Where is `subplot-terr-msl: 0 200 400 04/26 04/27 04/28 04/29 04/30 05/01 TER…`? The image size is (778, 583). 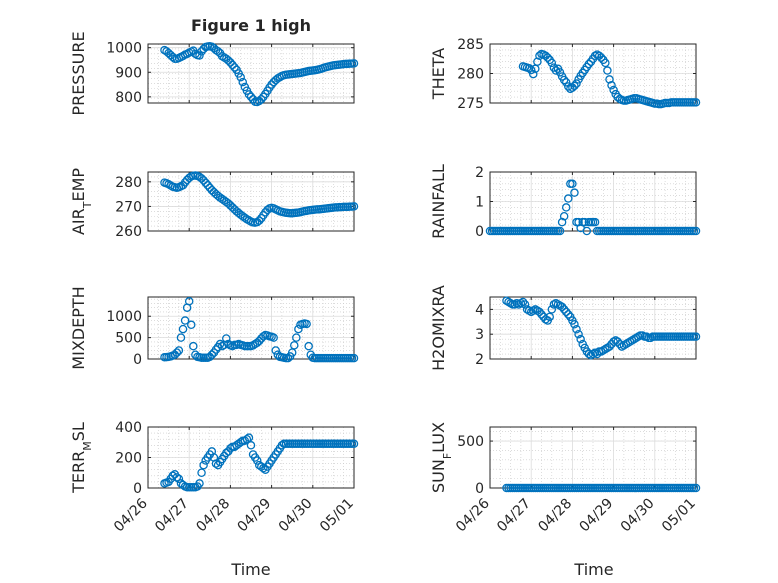 subplot-terr-msl: 0 200 400 04/26 04/27 04/28 04/29 04/30 05/01 TER… is located at coordinates (214, 478).